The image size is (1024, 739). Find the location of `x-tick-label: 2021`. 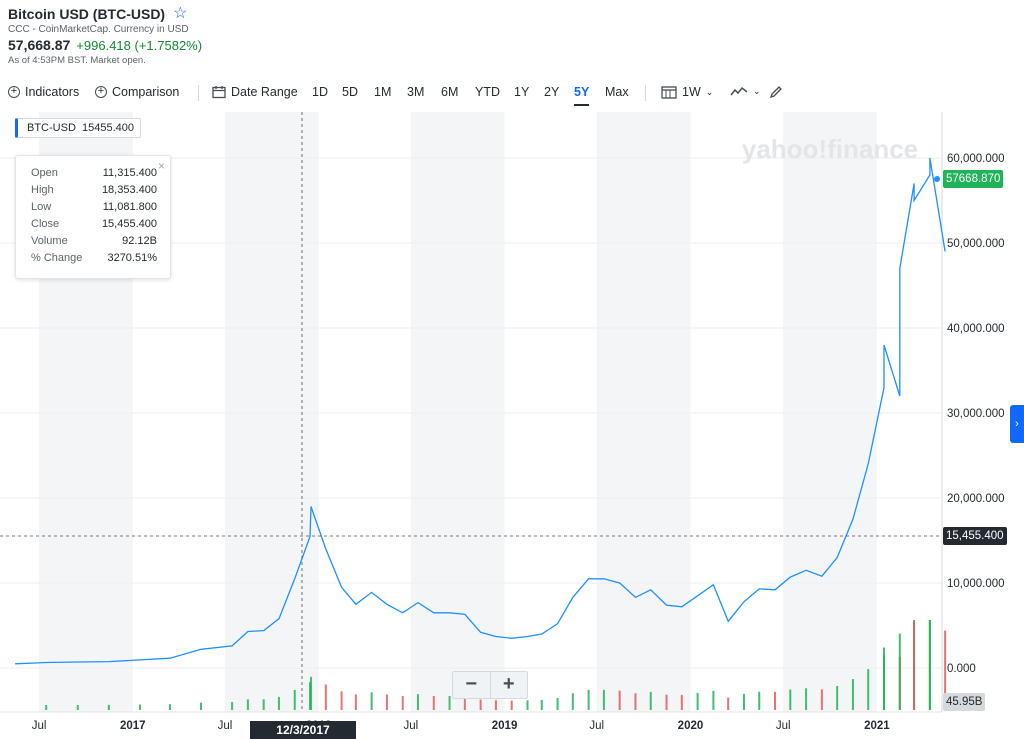

x-tick-label: 2021 is located at coordinates (877, 726).